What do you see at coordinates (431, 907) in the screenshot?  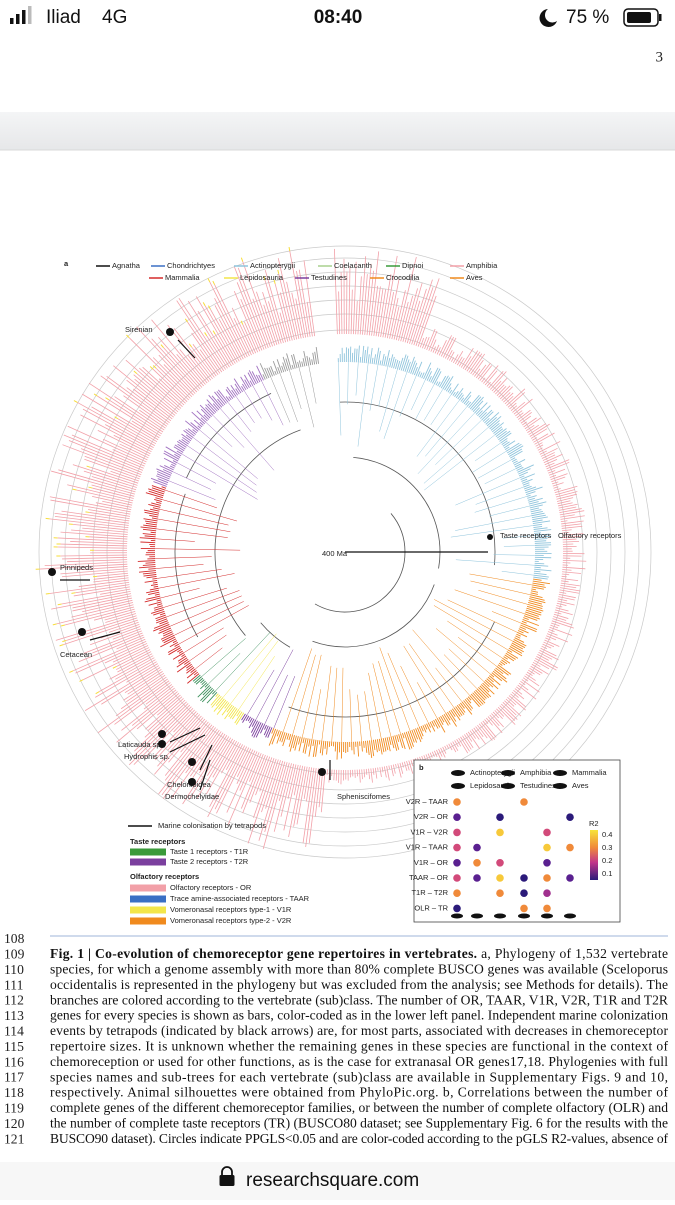 I see `row-label: OLR – TR` at bounding box center [431, 907].